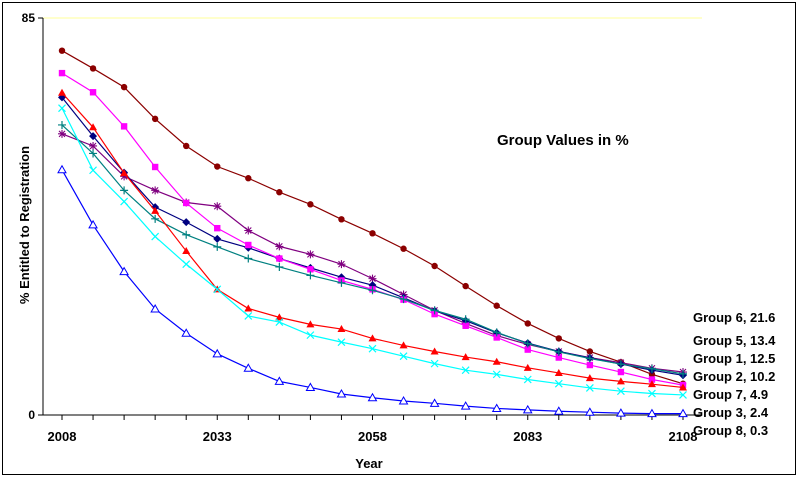 The image size is (801, 481). Describe the element at coordinates (217, 436) in the screenshot. I see `x-tick-label: 2033` at that location.